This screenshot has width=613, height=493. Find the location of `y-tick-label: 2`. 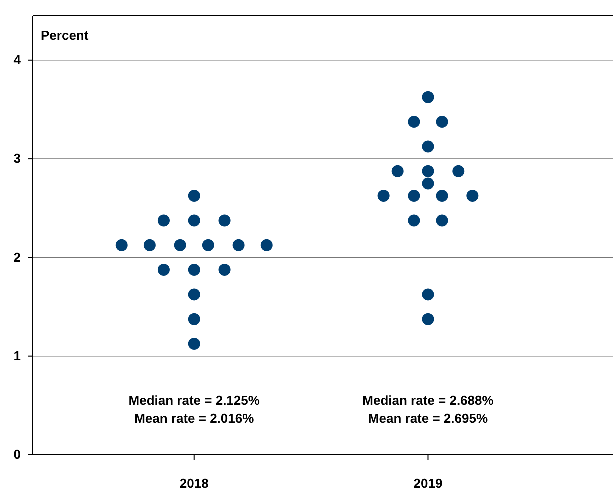

y-tick-label: 2 is located at coordinates (17, 257).